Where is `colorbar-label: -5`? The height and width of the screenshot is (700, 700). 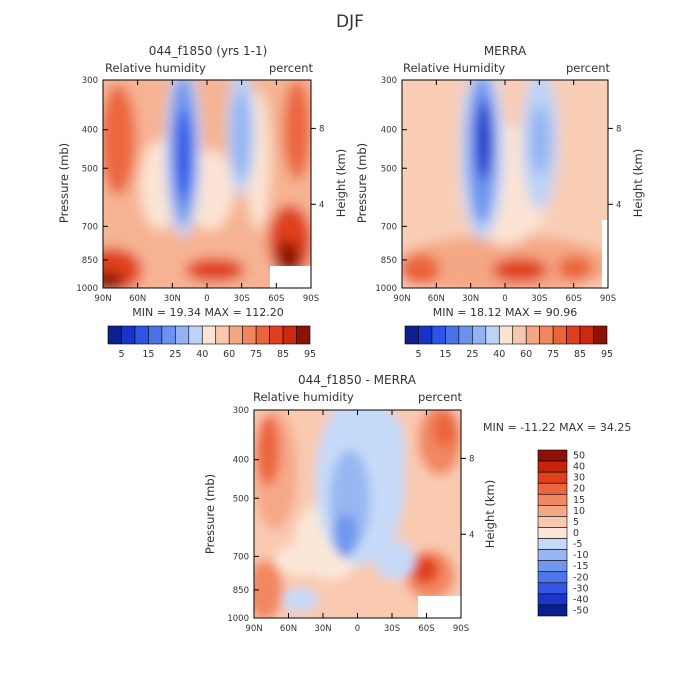
colorbar-label: -5 is located at coordinates (577, 544).